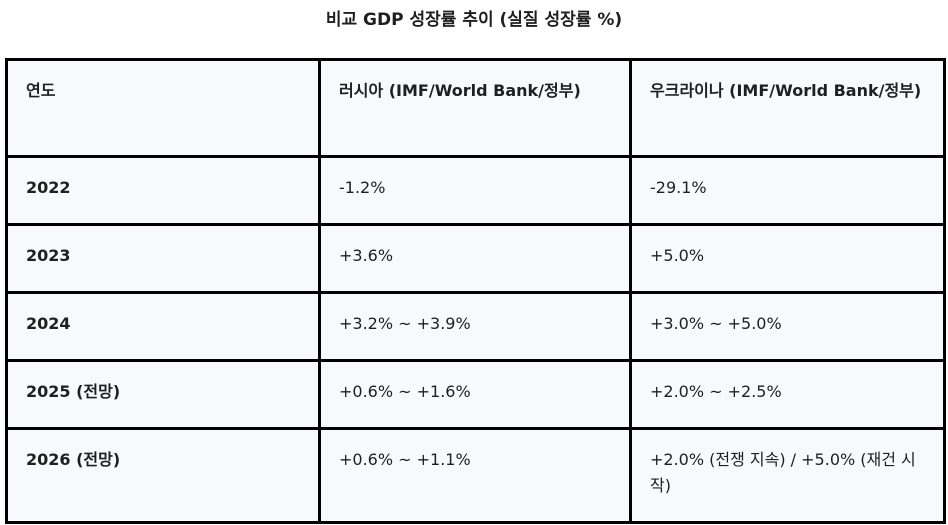 The height and width of the screenshot is (525, 948). I want to click on header-ukraine: 우크라이나 (IMF/World Bank/정부), so click(787, 108).